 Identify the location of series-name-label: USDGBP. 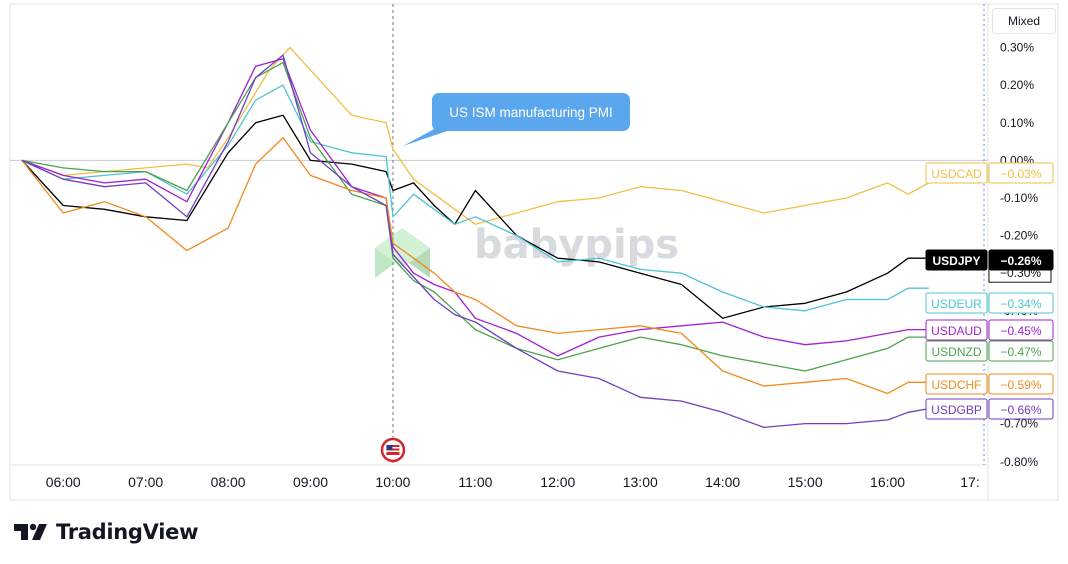
(956, 410).